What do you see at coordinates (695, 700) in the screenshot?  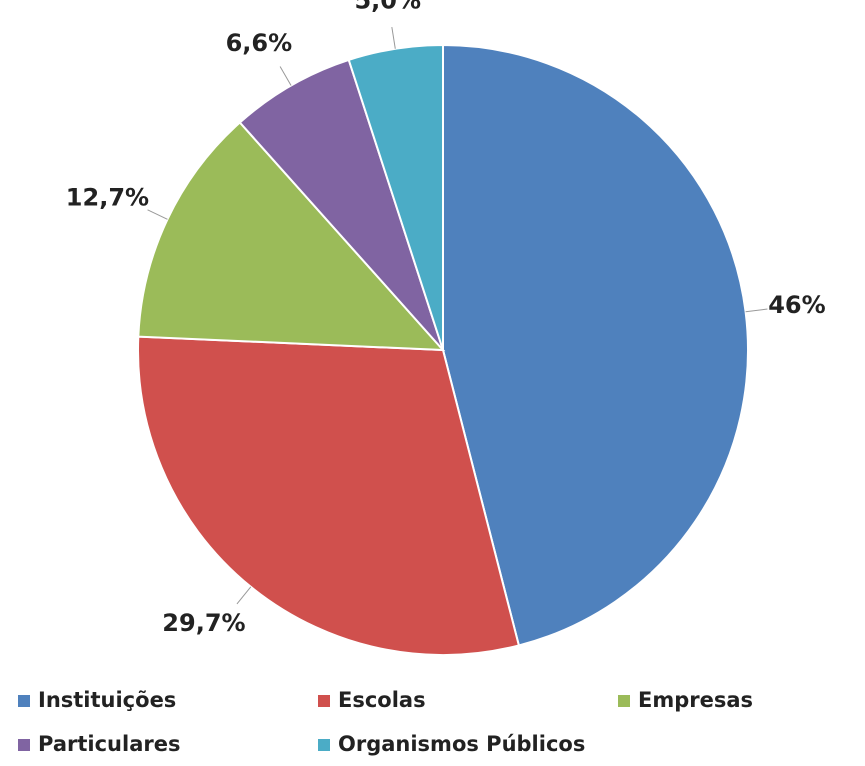 I see `legend-label: Empresas` at bounding box center [695, 700].